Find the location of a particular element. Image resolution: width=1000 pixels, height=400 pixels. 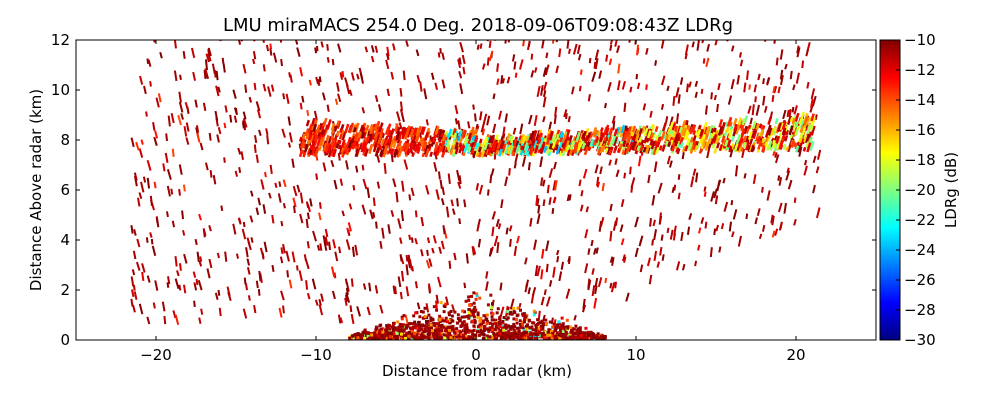

colorbar-tick-label: −28 is located at coordinates (920, 310).